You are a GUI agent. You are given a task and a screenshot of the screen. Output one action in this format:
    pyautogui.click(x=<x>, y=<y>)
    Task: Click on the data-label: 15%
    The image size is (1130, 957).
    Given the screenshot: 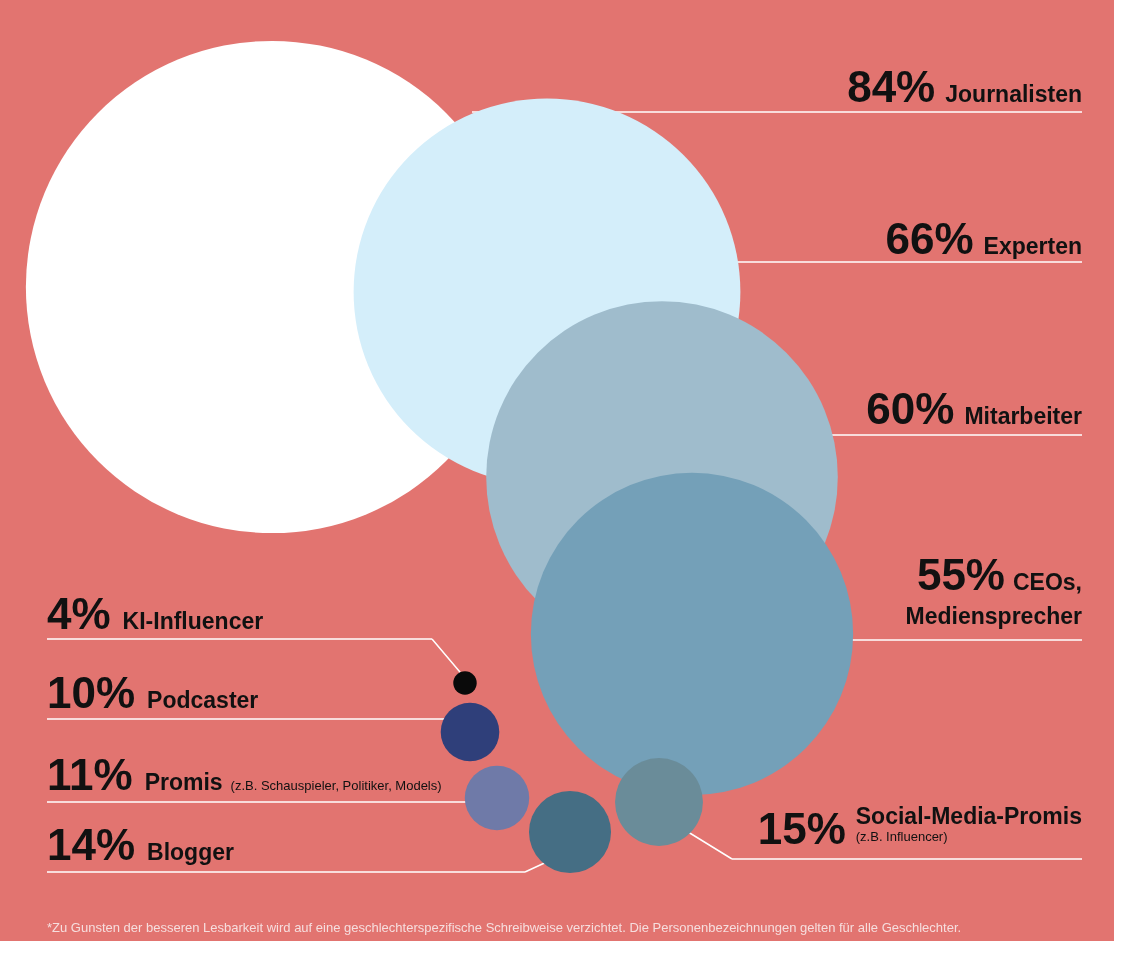 What is the action you would take?
    pyautogui.click(x=801, y=828)
    